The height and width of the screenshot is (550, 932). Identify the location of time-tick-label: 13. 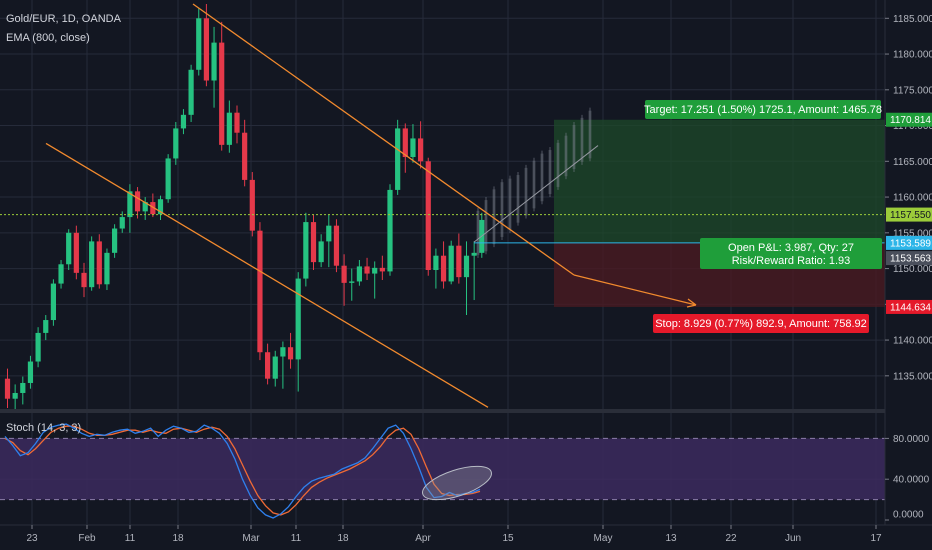
(671, 538).